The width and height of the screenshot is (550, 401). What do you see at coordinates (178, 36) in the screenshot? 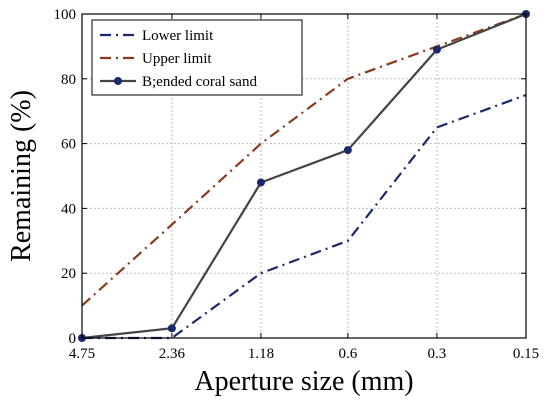
I see `legend-label: Lower limit` at bounding box center [178, 36].